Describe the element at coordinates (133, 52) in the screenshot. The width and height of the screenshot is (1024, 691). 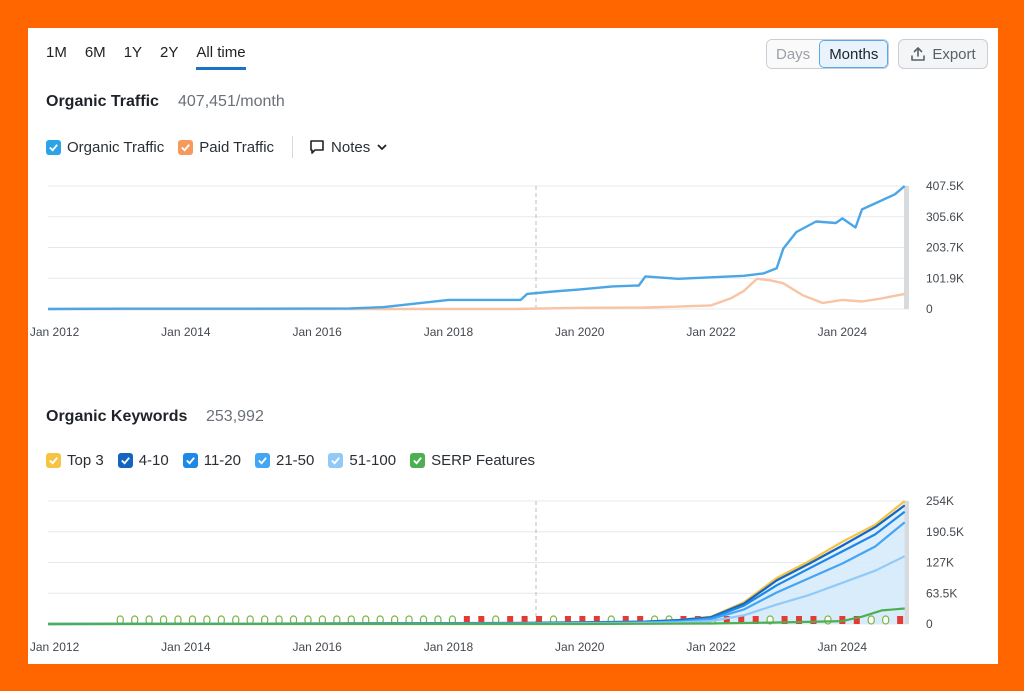
I see `range-1y: 1Y` at that location.